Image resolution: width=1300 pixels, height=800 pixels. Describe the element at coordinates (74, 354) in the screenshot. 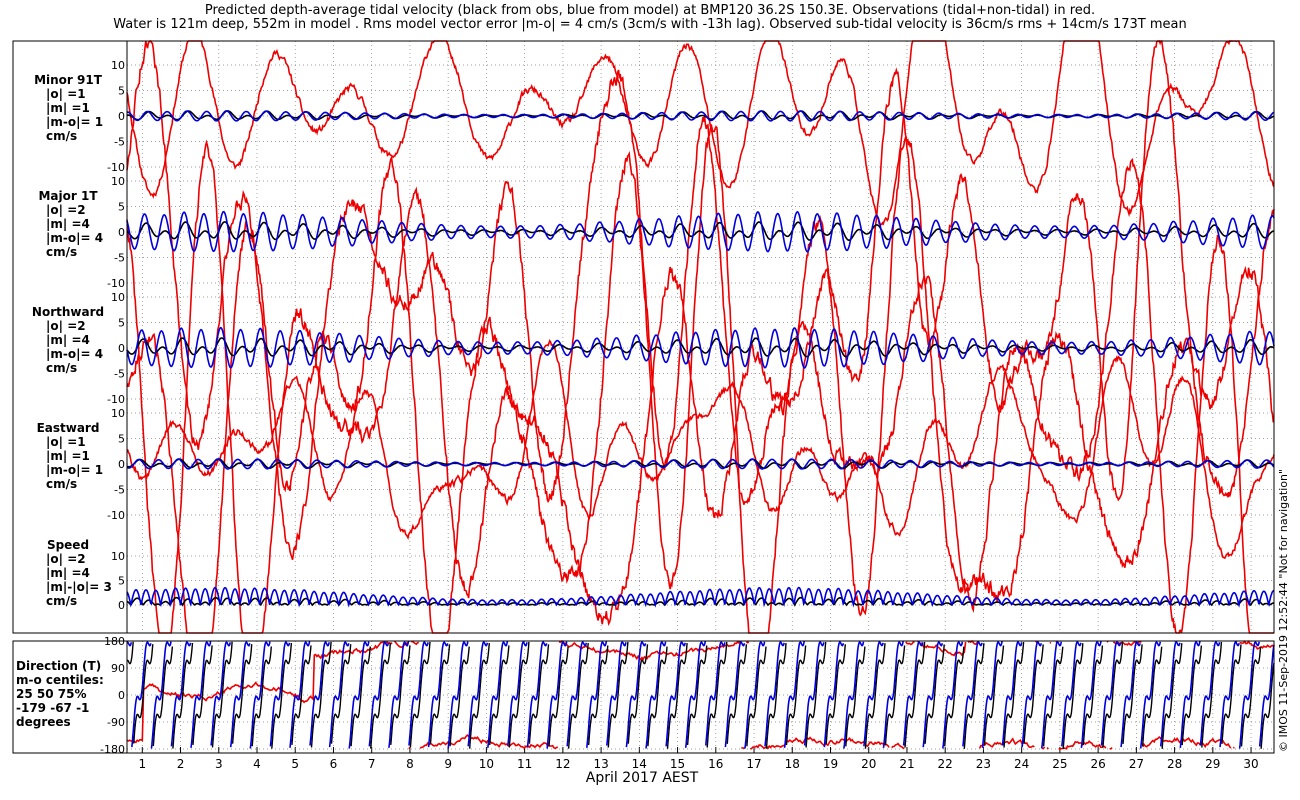

I see `panel-label-northward: |m-o|= 4` at that location.